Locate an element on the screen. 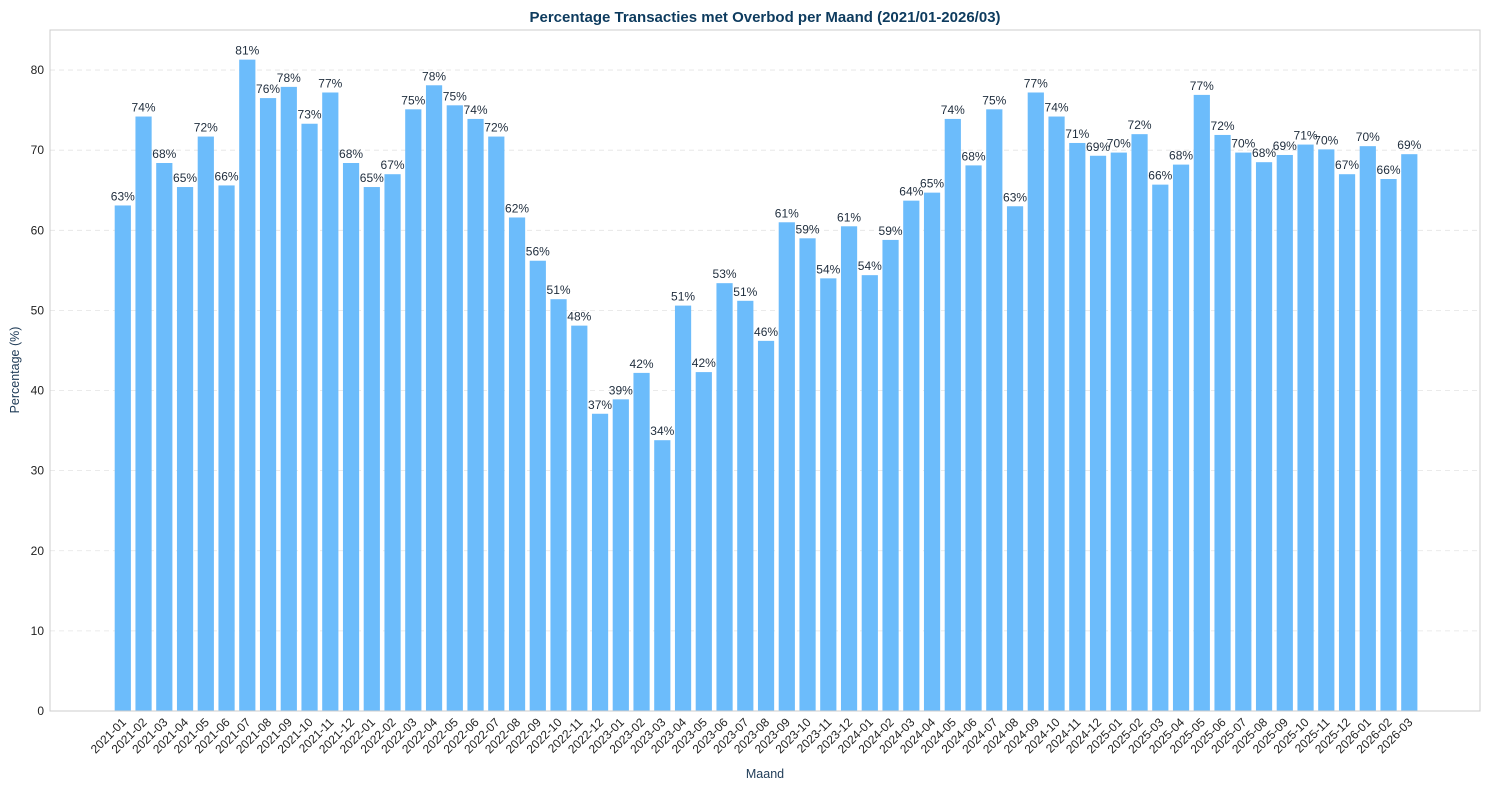  y-tick-label: 30 is located at coordinates (38, 471).